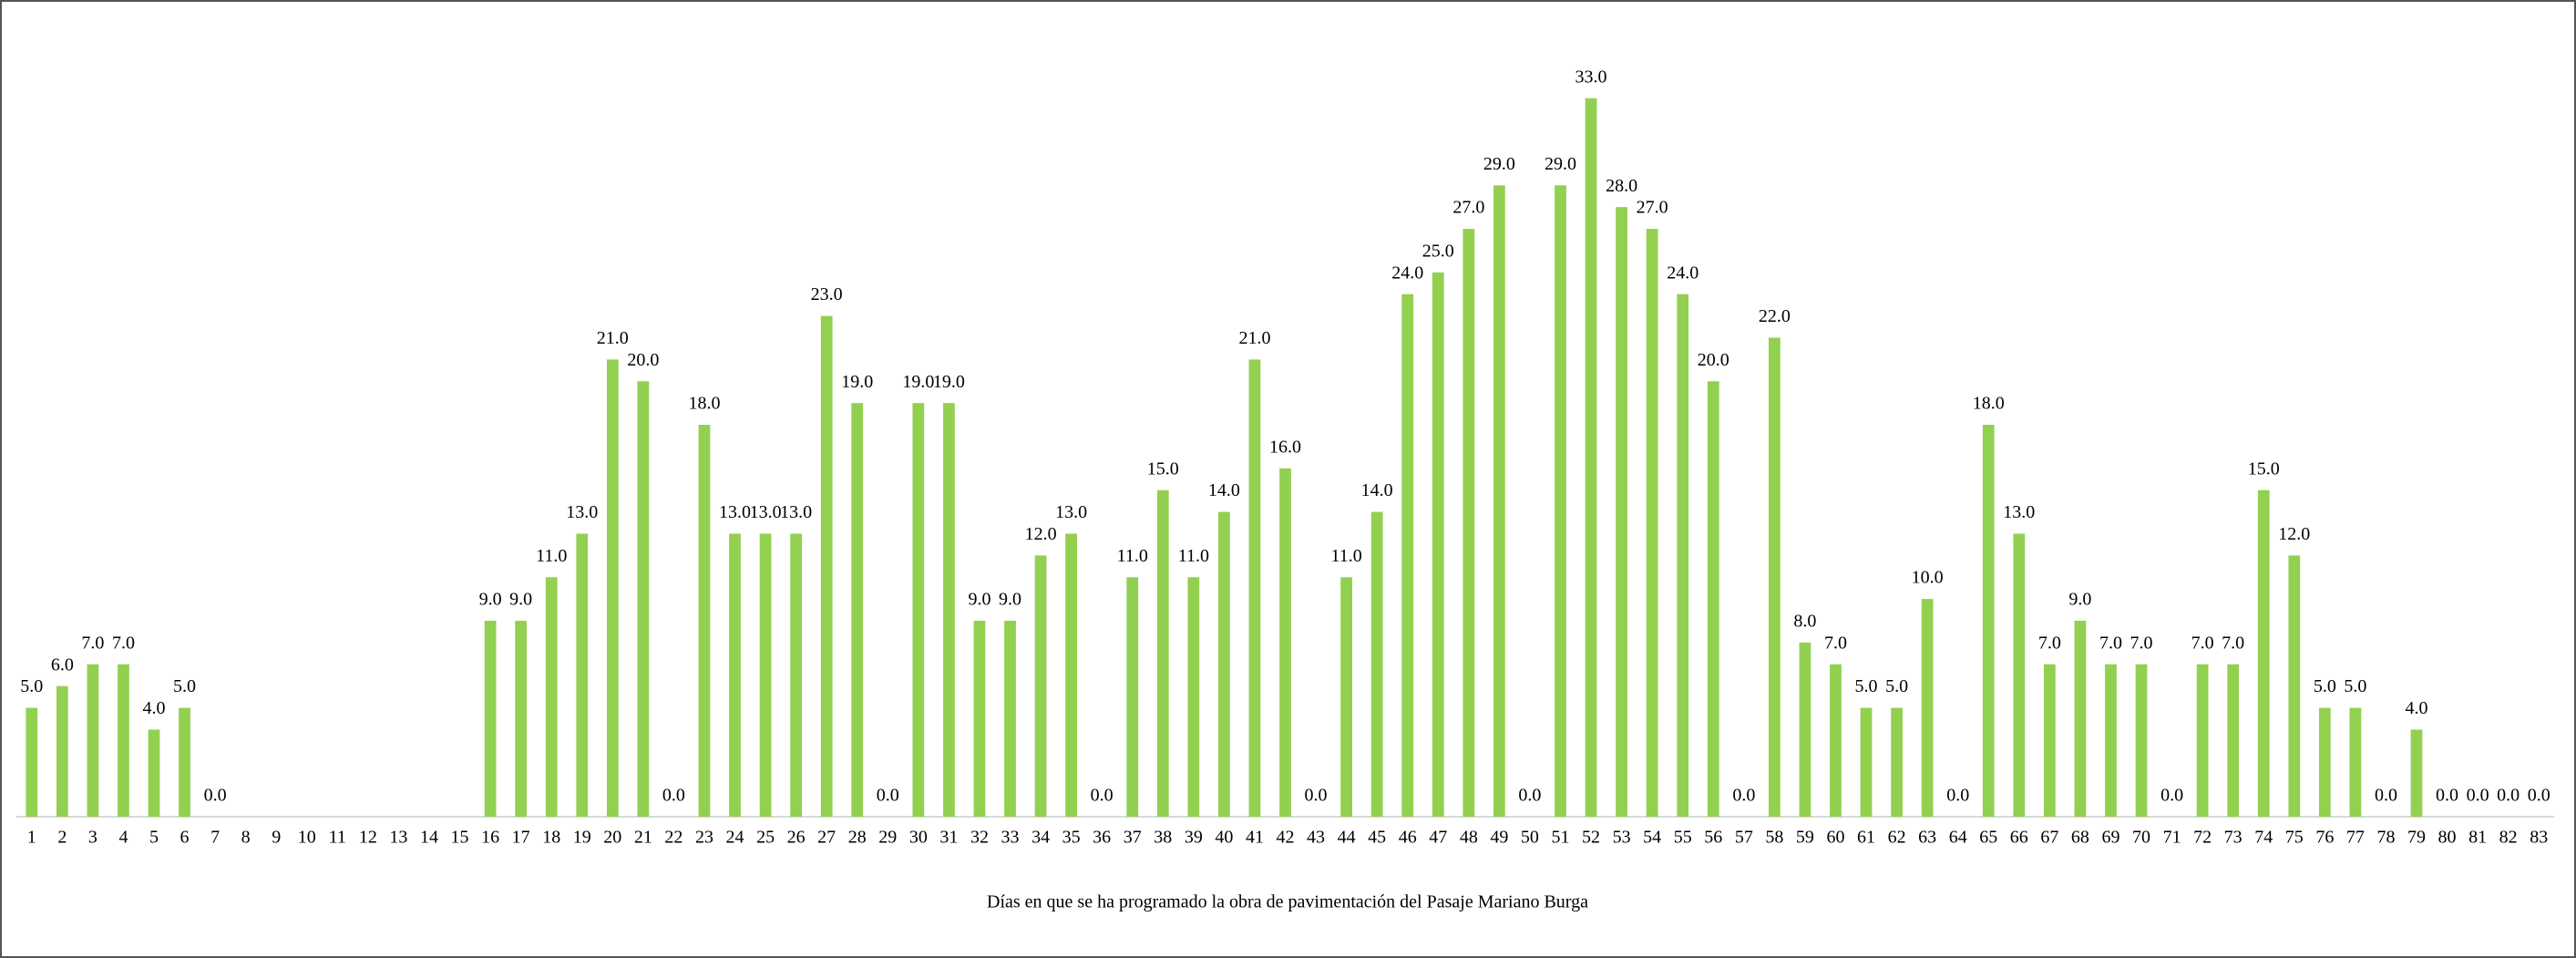 The width and height of the screenshot is (2576, 958). What do you see at coordinates (338, 838) in the screenshot?
I see `x-tick-label: 11` at bounding box center [338, 838].